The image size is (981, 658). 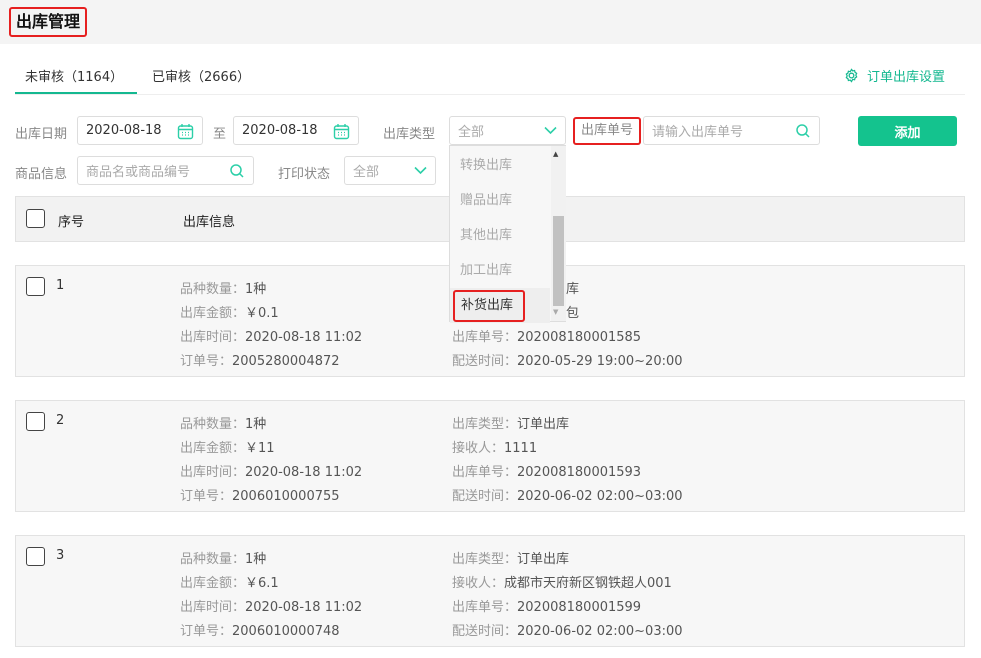 I want to click on dropdown-option: 其他出库, so click(x=486, y=235).